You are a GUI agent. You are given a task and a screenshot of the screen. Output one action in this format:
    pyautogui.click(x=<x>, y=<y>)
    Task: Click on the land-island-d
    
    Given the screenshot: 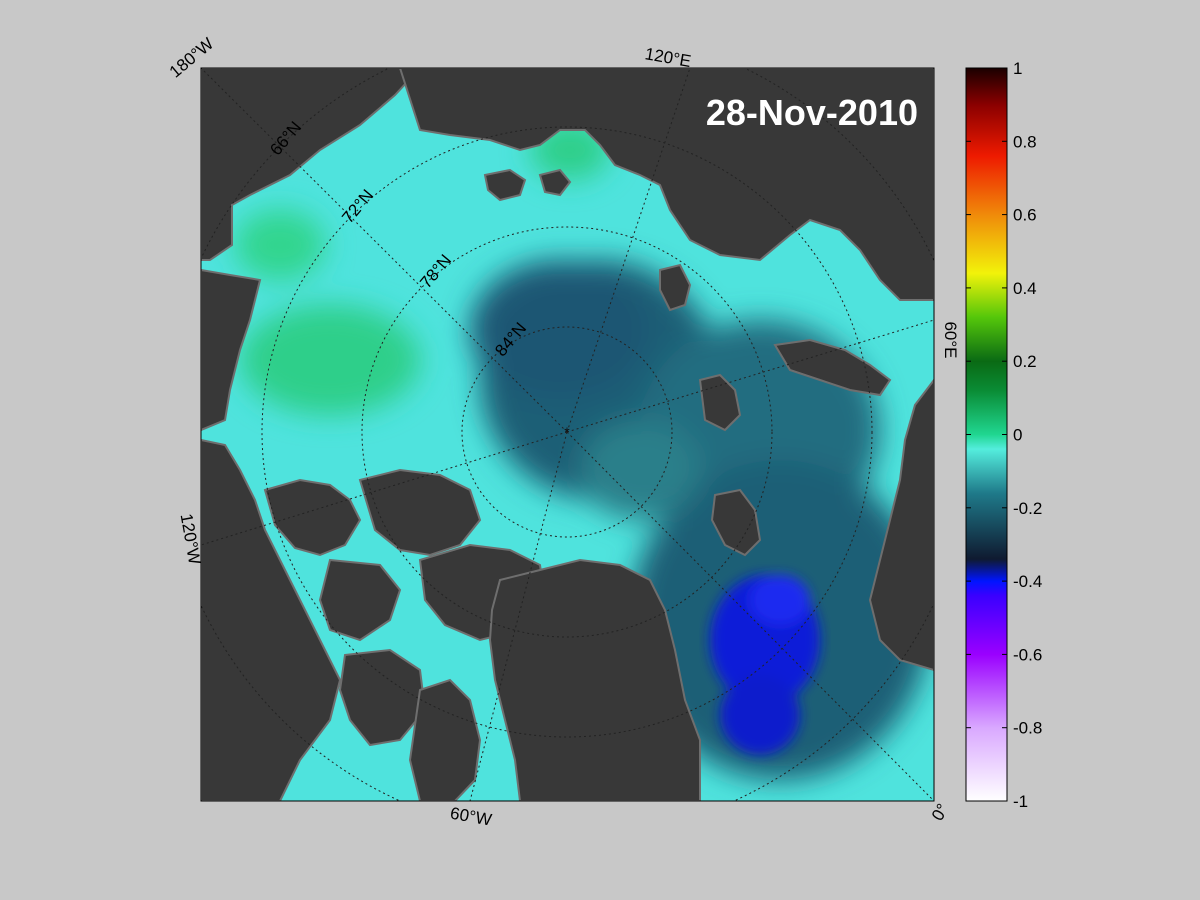 What is the action you would take?
    pyautogui.click(x=675, y=287)
    